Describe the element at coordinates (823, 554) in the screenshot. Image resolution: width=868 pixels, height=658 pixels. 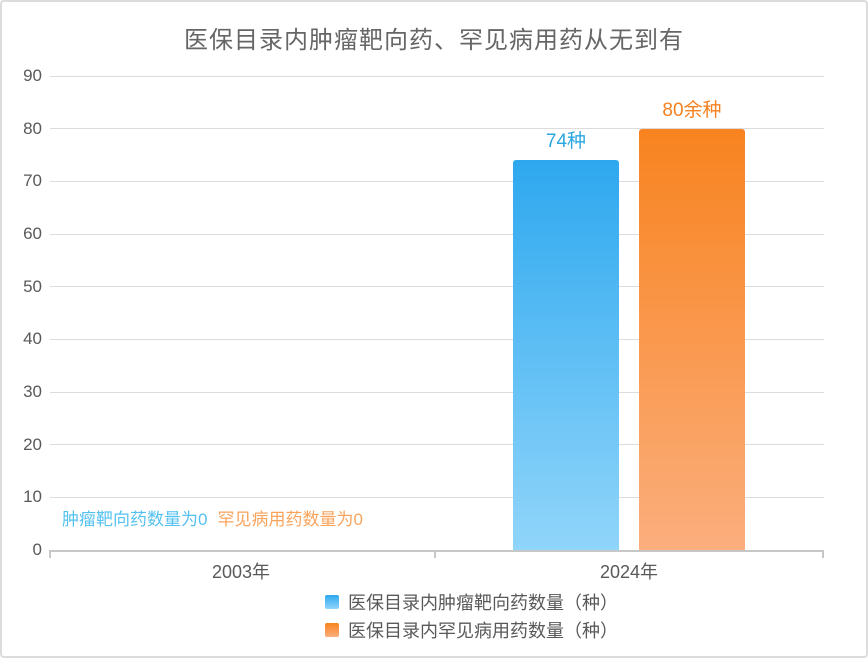
I see `x-axis-tick-right` at that location.